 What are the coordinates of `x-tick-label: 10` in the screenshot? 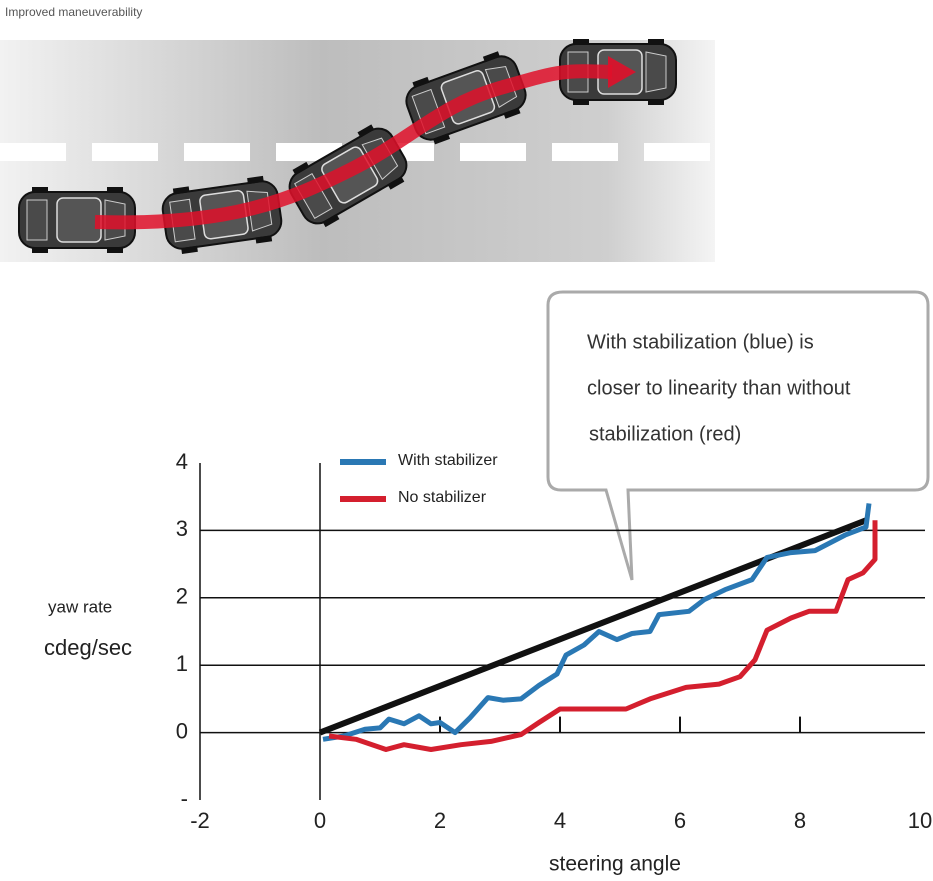 It's located at (920, 820).